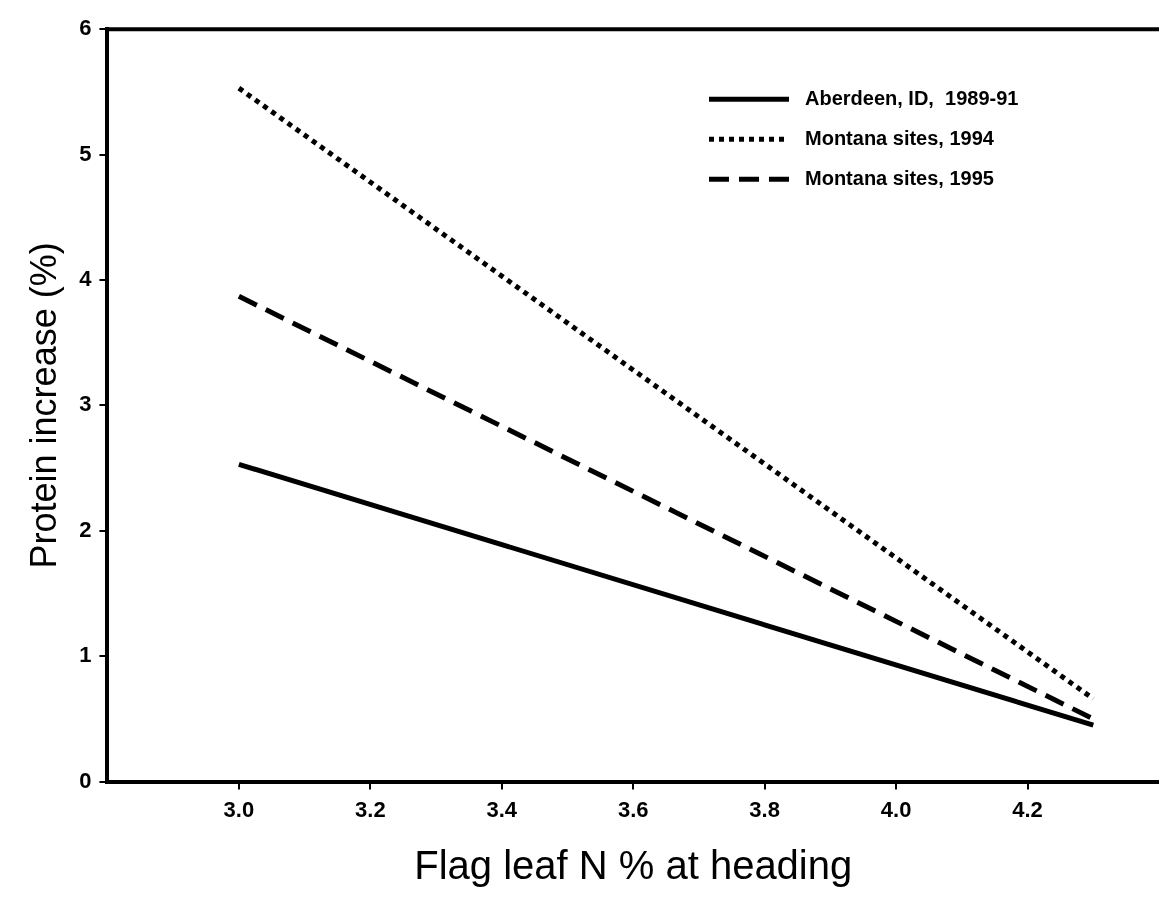 This screenshot has height=908, width=1167. Describe the element at coordinates (85, 28) in the screenshot. I see `y-tick-label: 6` at that location.